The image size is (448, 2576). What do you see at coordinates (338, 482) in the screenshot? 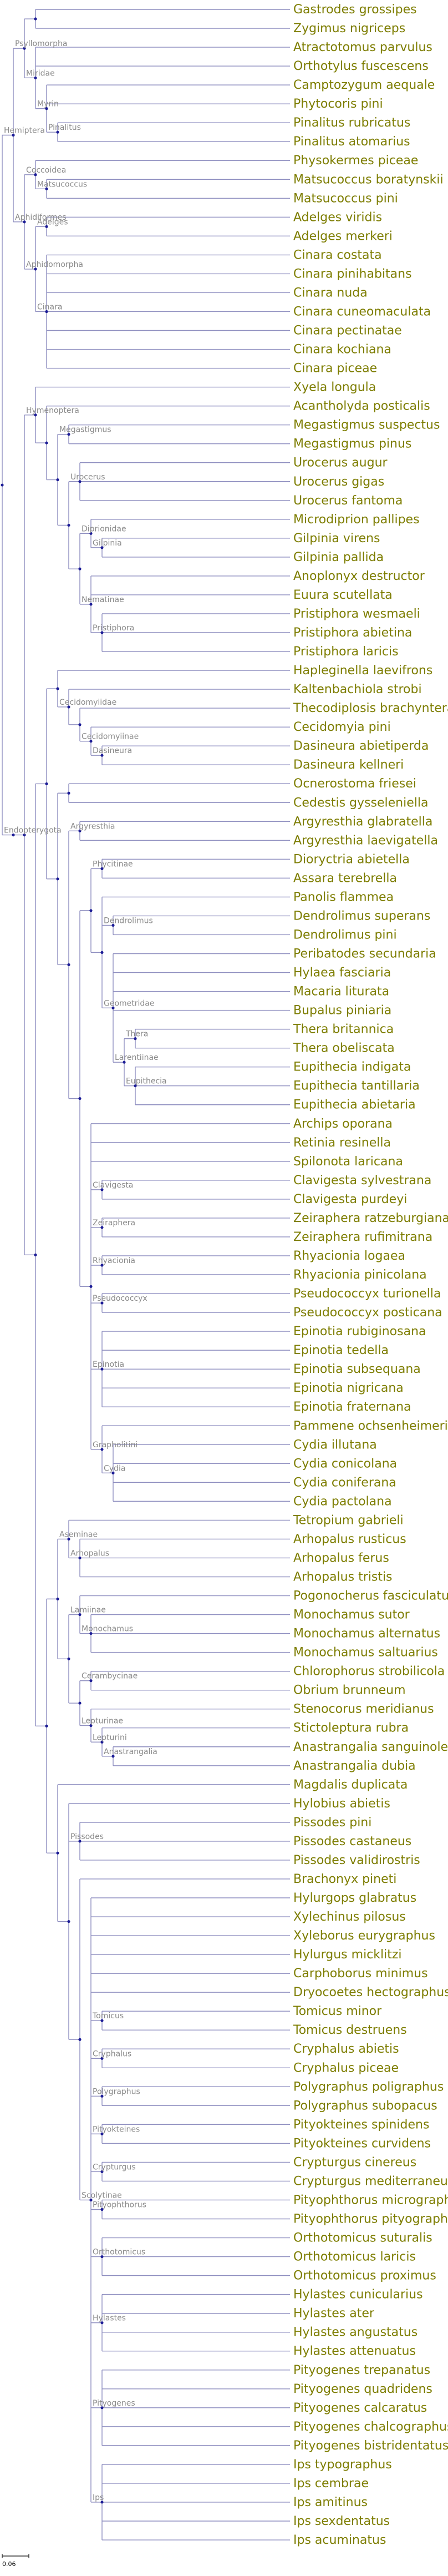
I see `tip-label-urocerus-gigas: Urocerus gigas` at bounding box center [338, 482].